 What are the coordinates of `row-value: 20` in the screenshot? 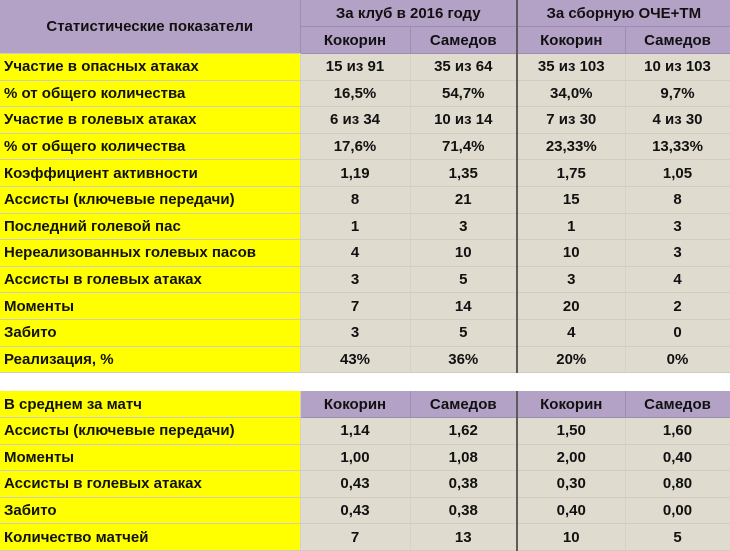 It's located at (571, 306).